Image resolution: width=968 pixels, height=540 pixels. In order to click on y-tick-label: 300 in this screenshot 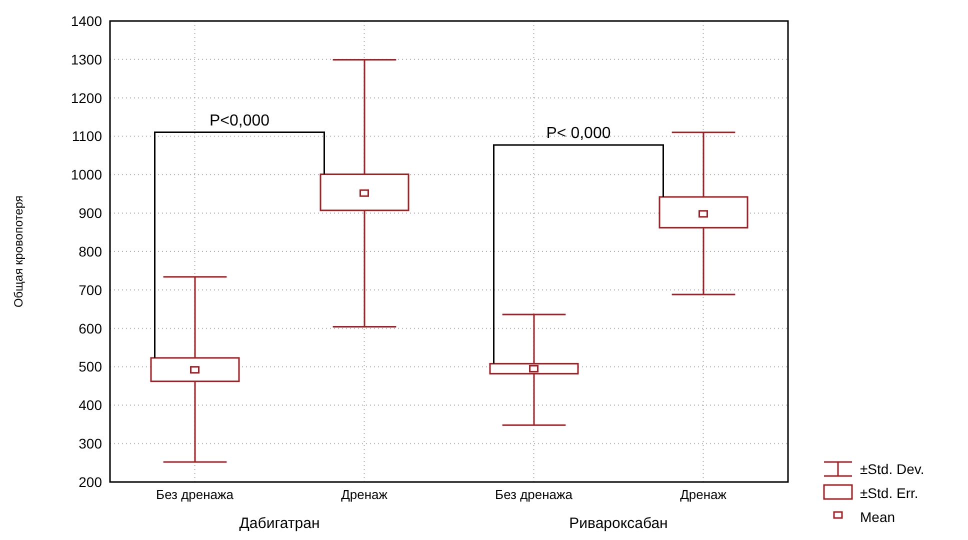, I will do `click(90, 444)`.